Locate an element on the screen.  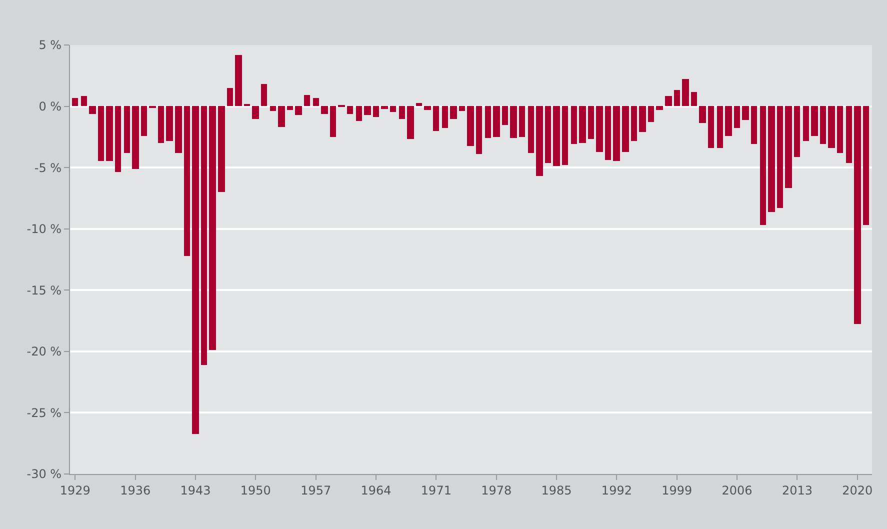
x-tick-label: 2013 is located at coordinates (797, 490).